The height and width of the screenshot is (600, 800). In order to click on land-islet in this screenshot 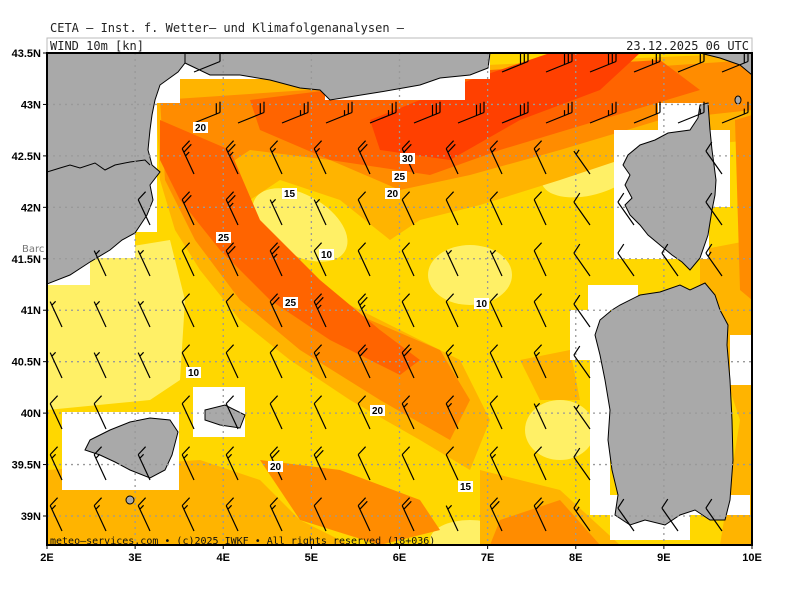, I will do `click(130, 500)`.